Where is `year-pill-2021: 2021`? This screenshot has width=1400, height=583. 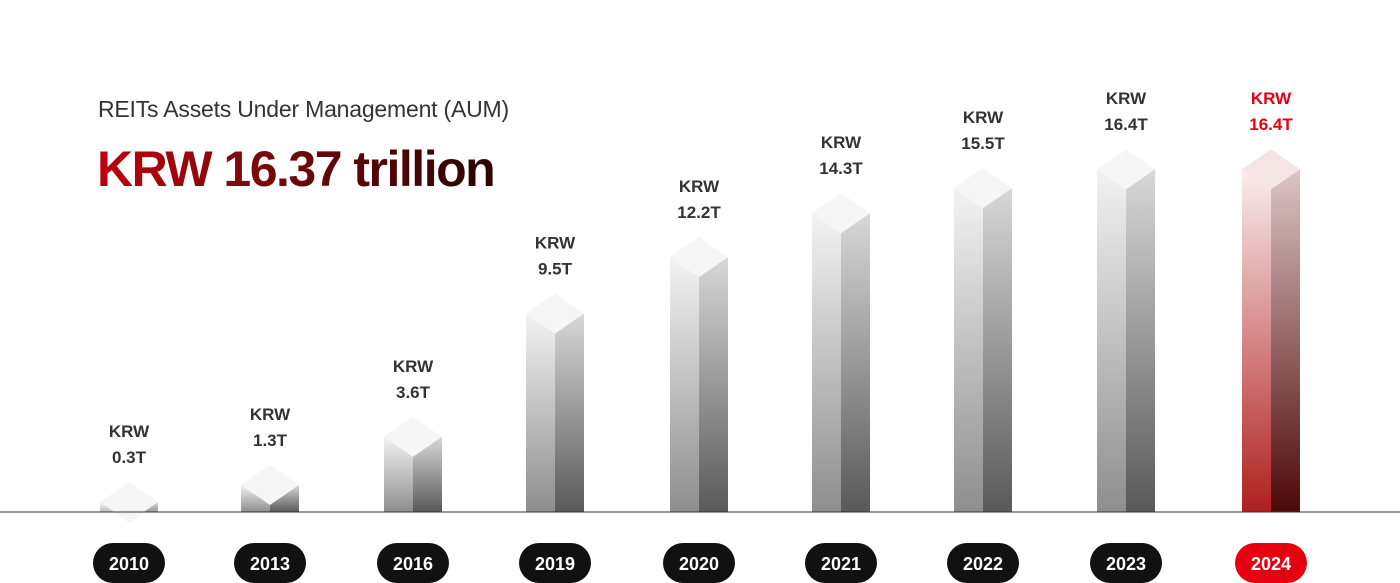 year-pill-2021: 2021 is located at coordinates (841, 563).